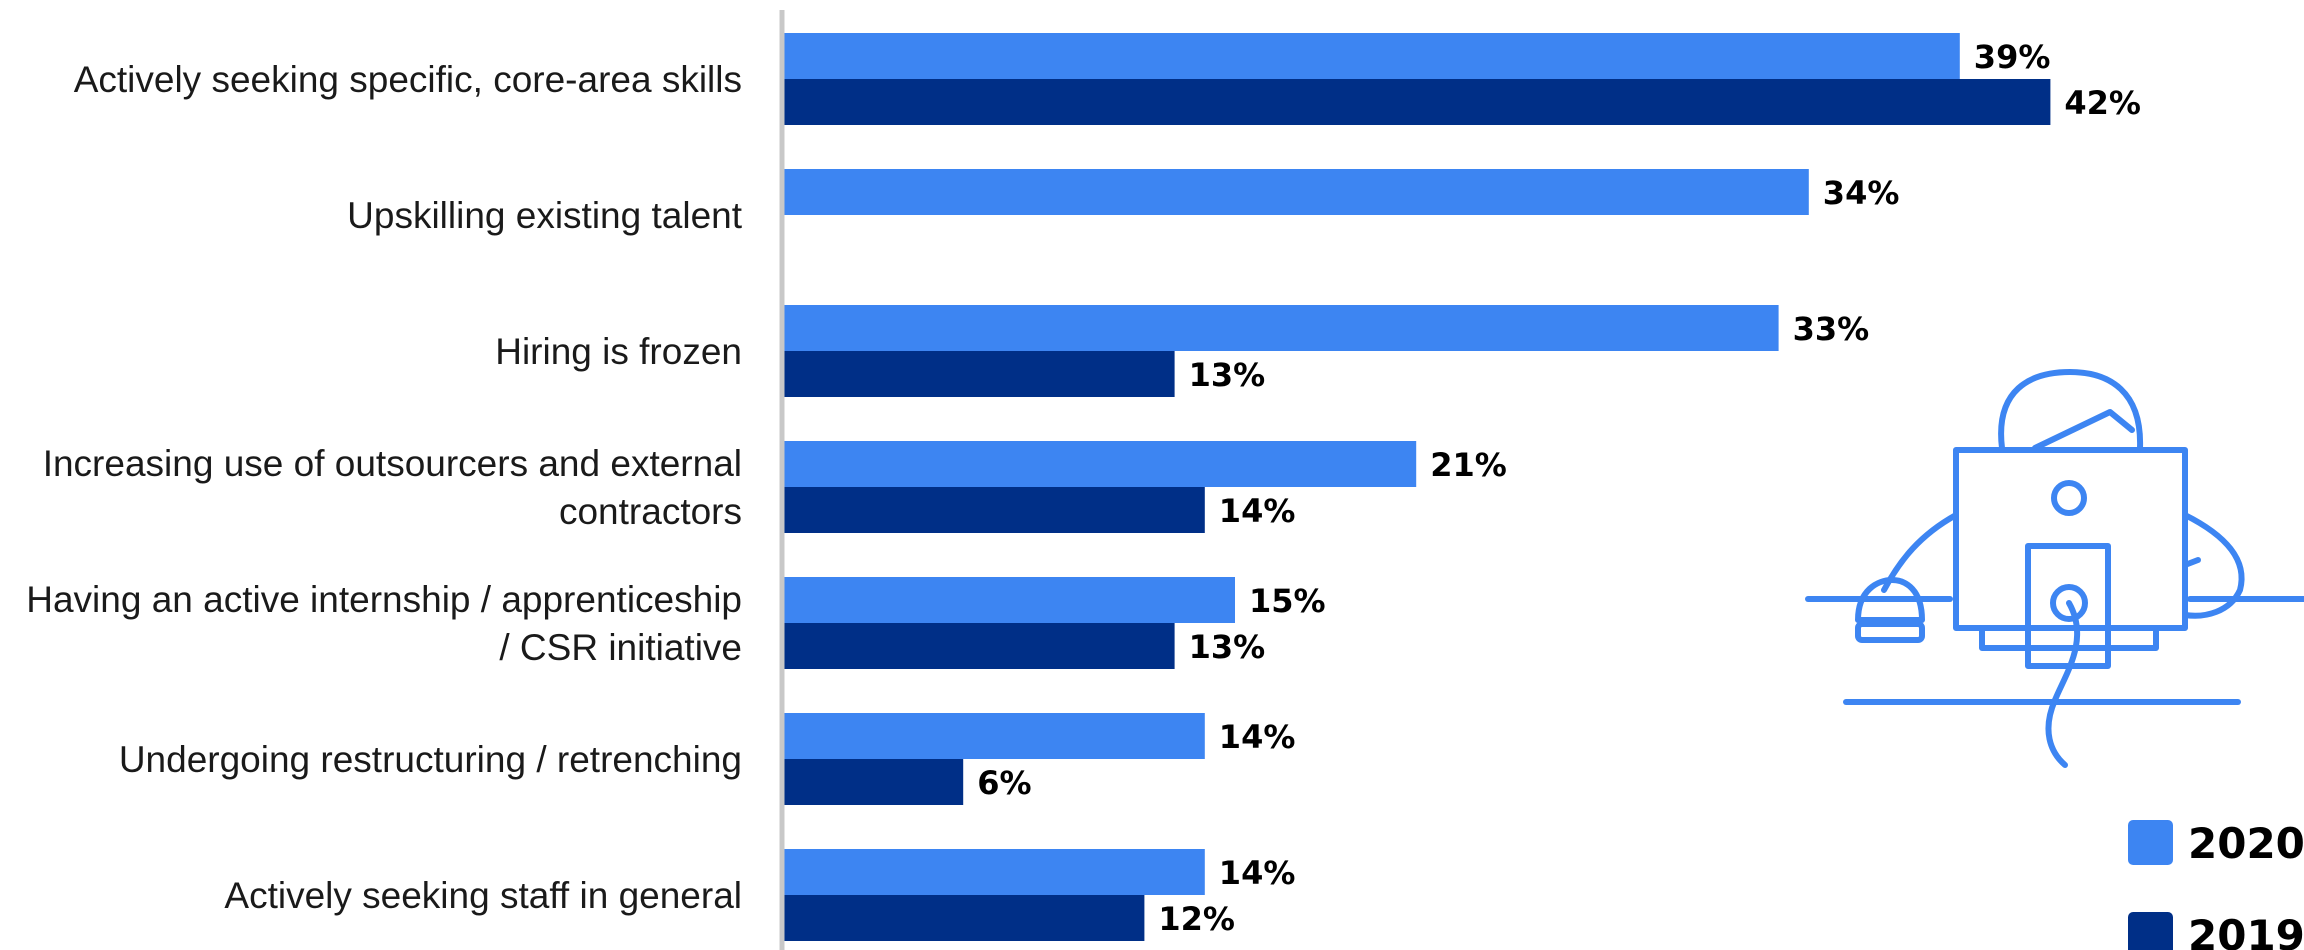 The height and width of the screenshot is (950, 2304). What do you see at coordinates (2102, 103) in the screenshot?
I see `value-label-2019-0: 42%` at bounding box center [2102, 103].